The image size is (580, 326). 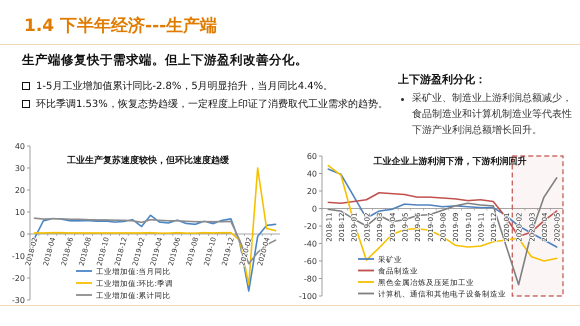 What do you see at coordinates (310, 244) in the screenshot?
I see `y-tick-label: -40` at bounding box center [310, 244].